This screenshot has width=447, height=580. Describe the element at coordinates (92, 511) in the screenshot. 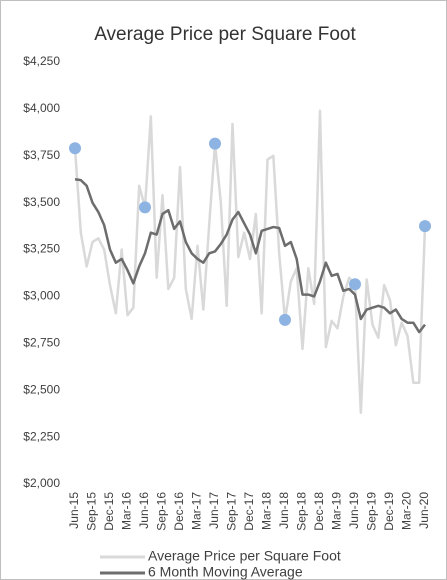

I see `x-tick-label: Sep-15` at that location.